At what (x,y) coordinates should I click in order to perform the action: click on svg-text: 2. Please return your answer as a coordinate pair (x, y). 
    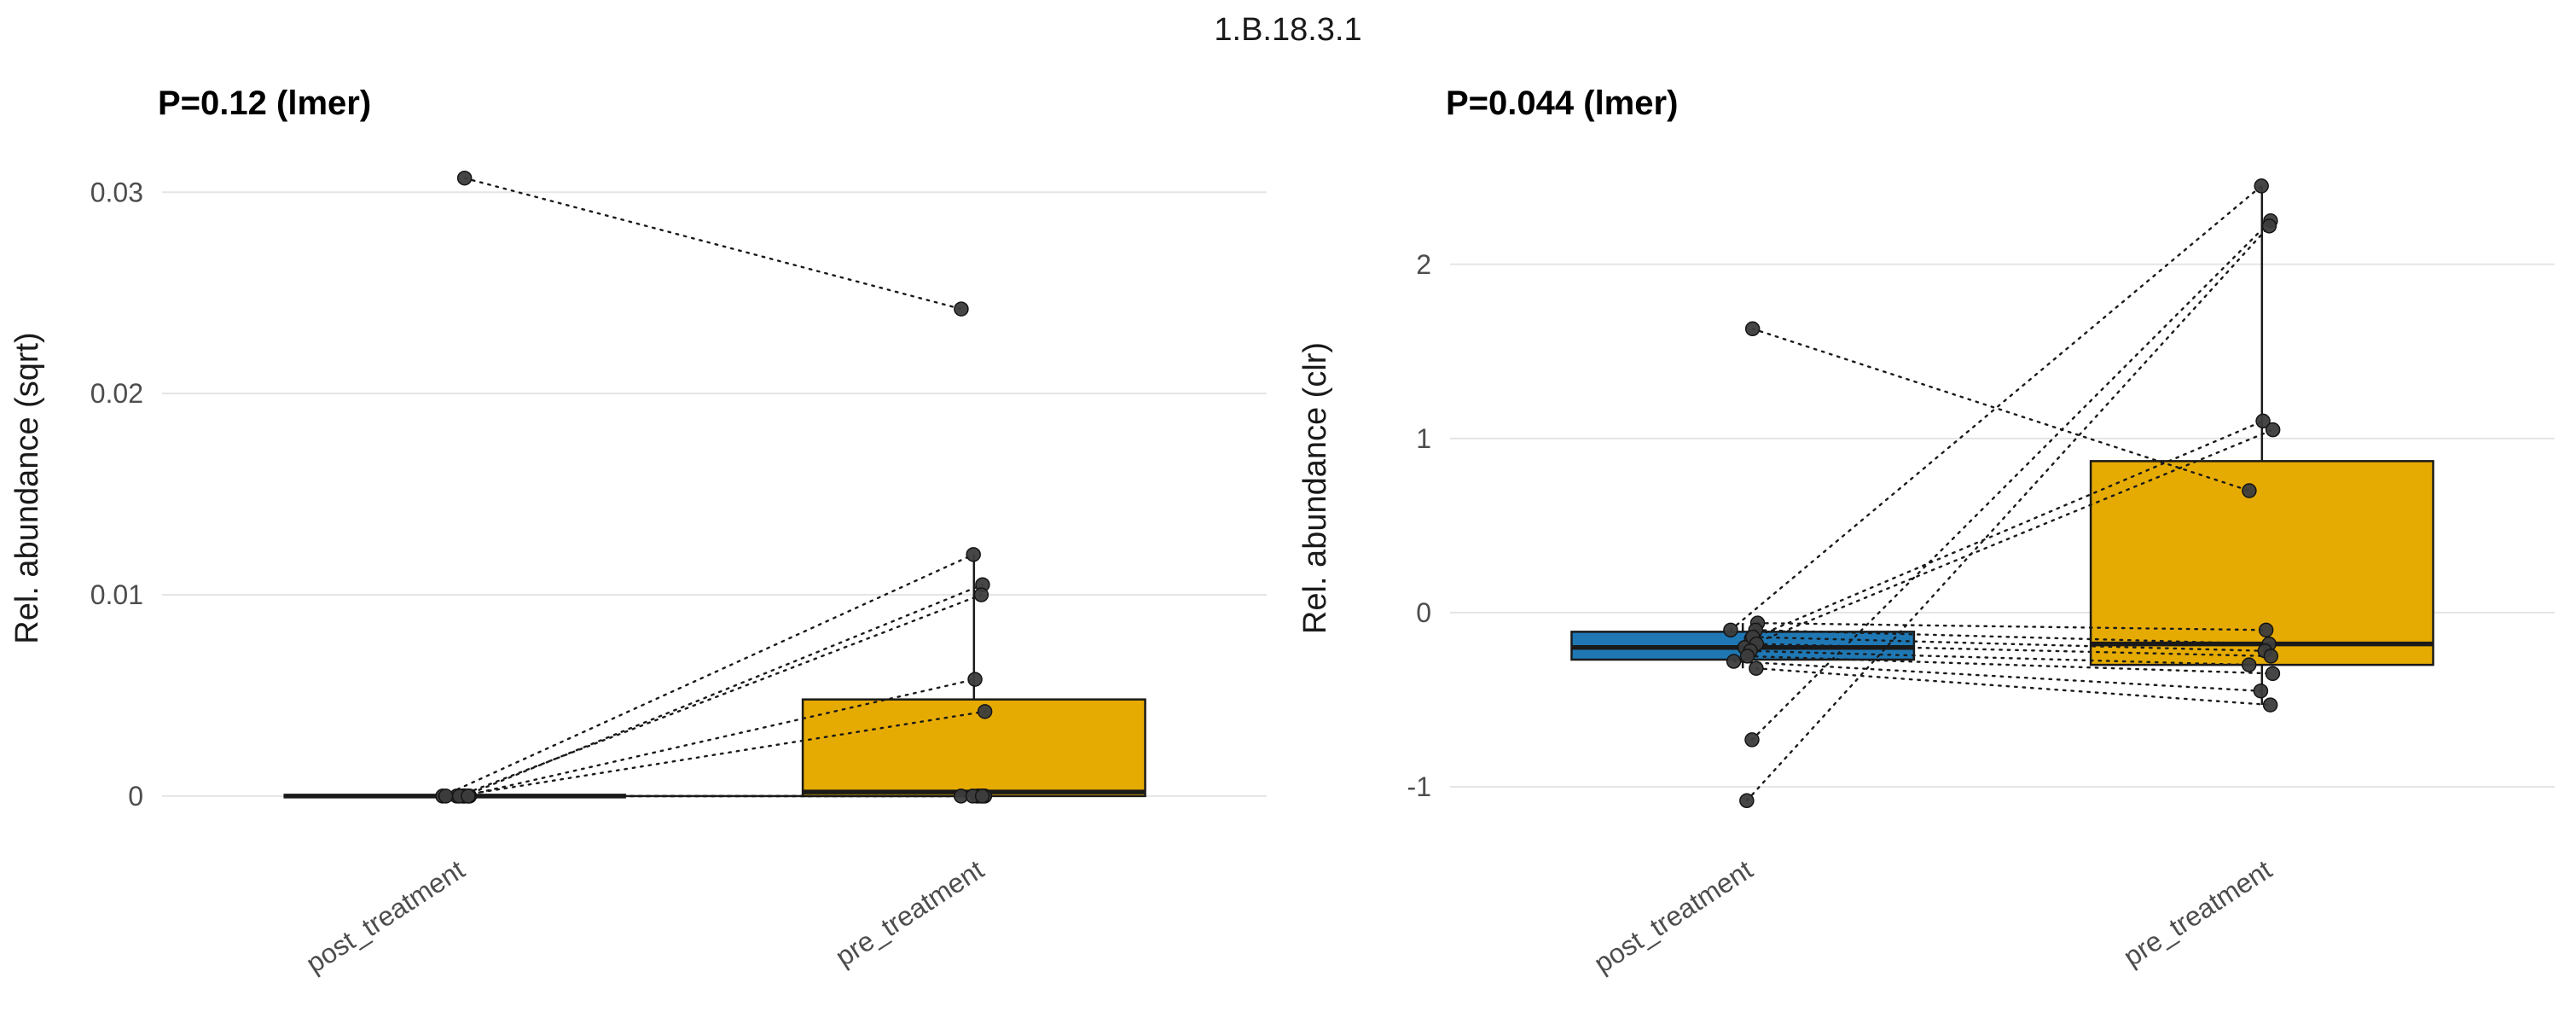
    Looking at the image, I should click on (1423, 264).